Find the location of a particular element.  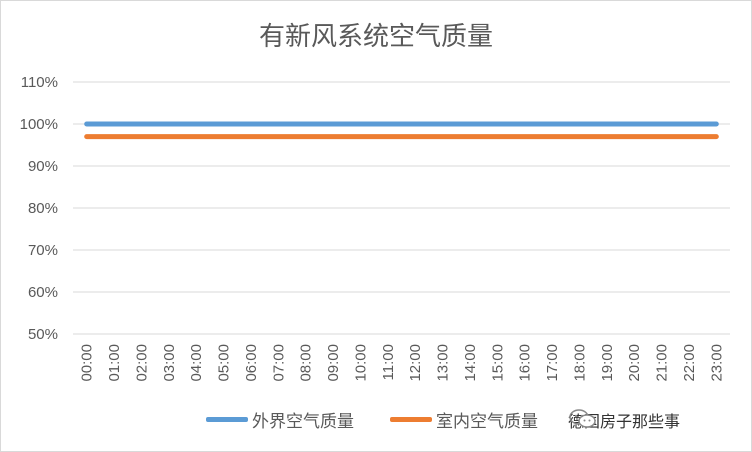

watermark-text: 德国房子那些事 is located at coordinates (624, 421).